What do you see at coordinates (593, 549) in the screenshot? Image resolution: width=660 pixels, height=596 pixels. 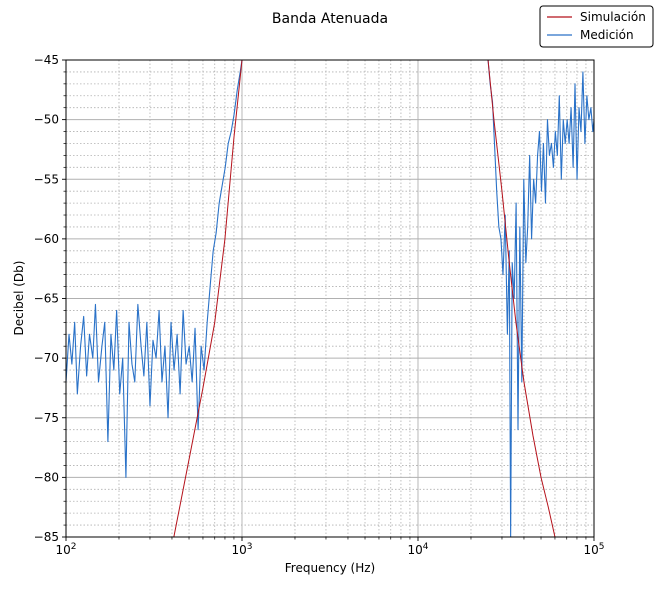 I see `x-tick-label: 105` at bounding box center [593, 549].